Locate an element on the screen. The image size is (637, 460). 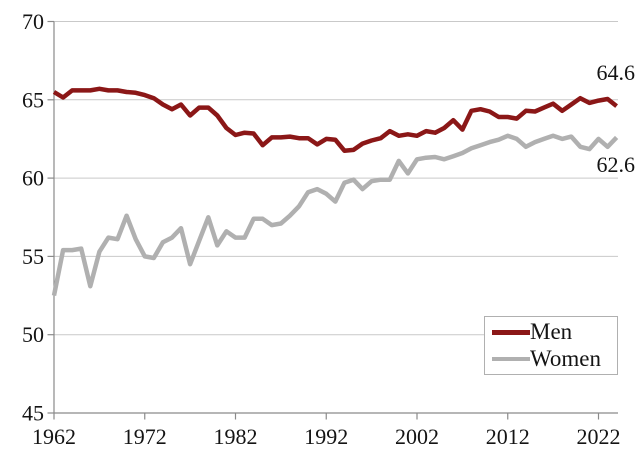
men-series-end-value-label: 64.6 is located at coordinates (616, 72).